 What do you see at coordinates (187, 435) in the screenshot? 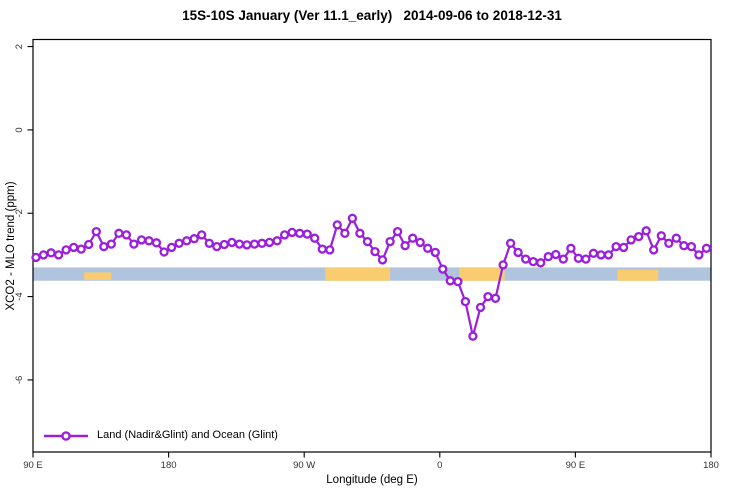
I see `legend-label: Land (Nadir&Glint) and Ocean (Glint)` at bounding box center [187, 435].